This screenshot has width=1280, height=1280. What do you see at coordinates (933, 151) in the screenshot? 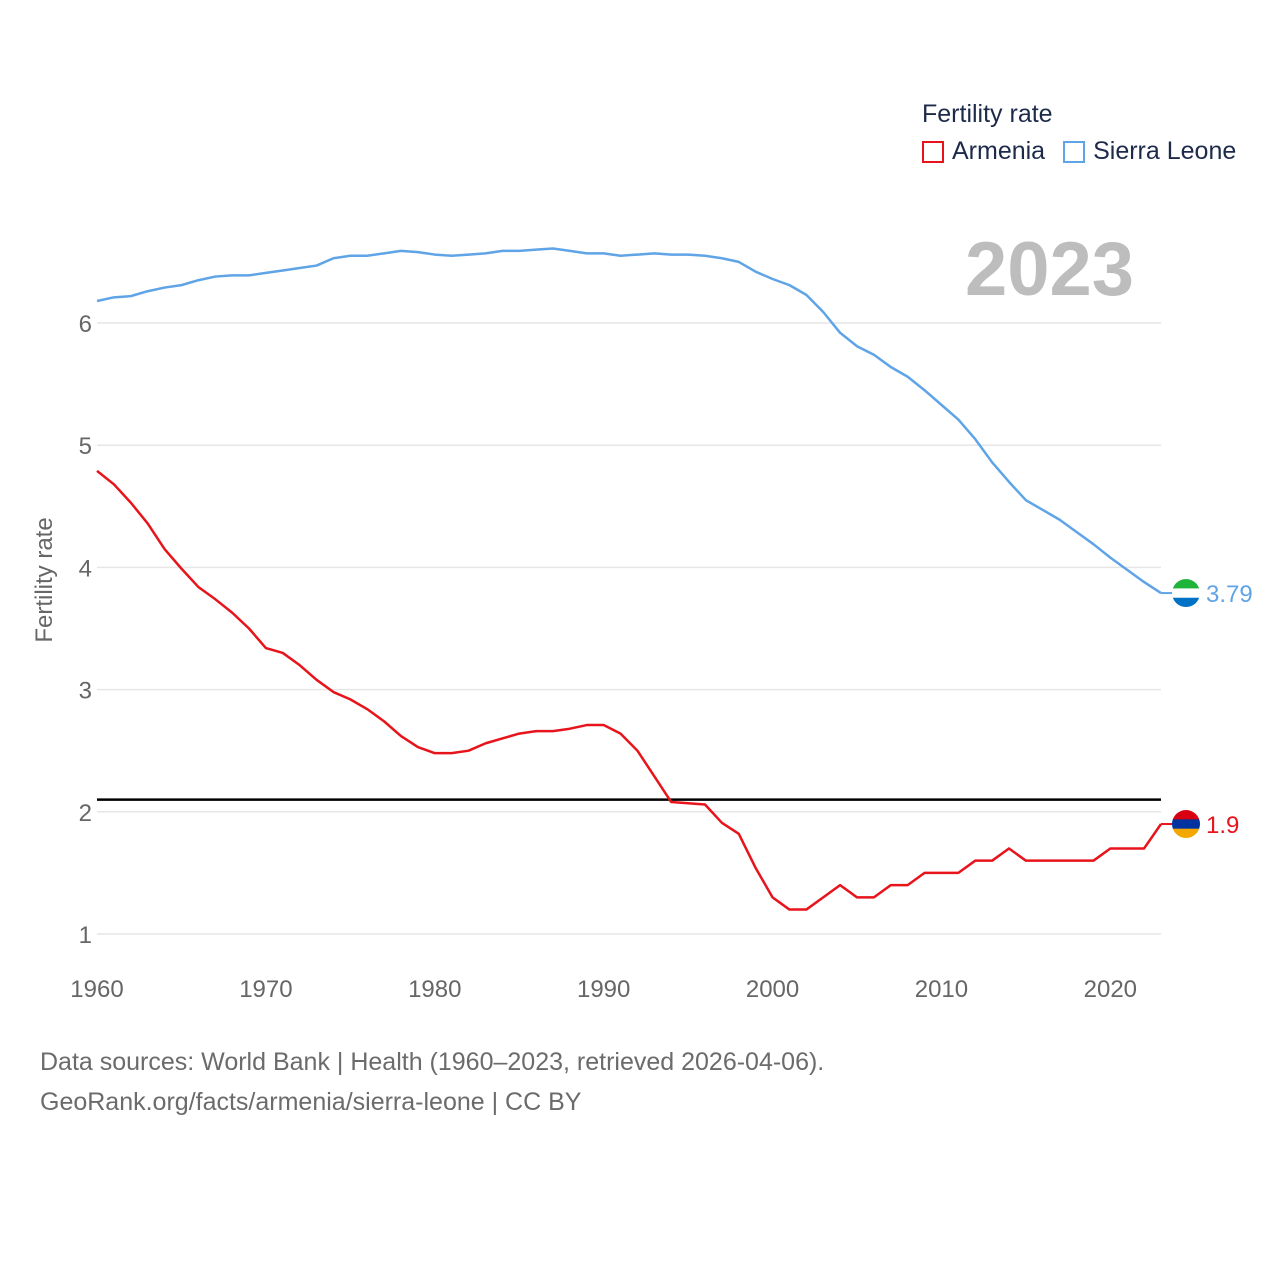
I see `legend-swatch-armenia` at bounding box center [933, 151].